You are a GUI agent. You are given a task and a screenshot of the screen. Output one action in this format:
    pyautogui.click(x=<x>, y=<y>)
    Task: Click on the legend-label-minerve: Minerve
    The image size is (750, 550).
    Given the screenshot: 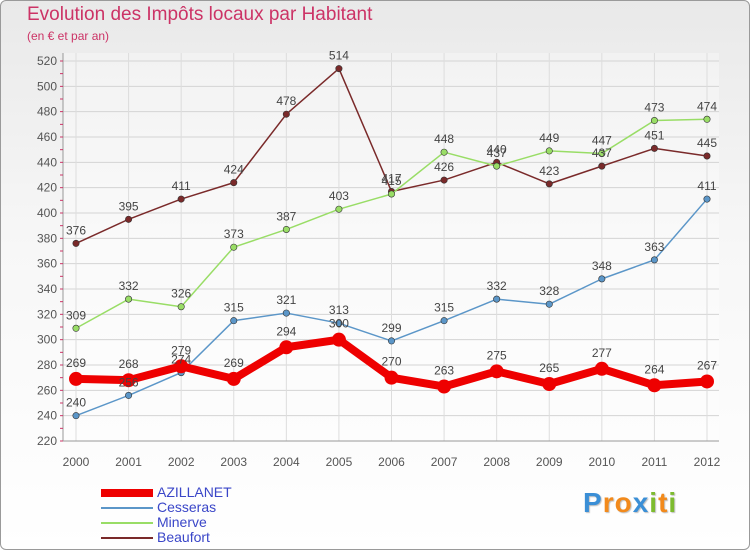 What is the action you would take?
    pyautogui.click(x=182, y=522)
    